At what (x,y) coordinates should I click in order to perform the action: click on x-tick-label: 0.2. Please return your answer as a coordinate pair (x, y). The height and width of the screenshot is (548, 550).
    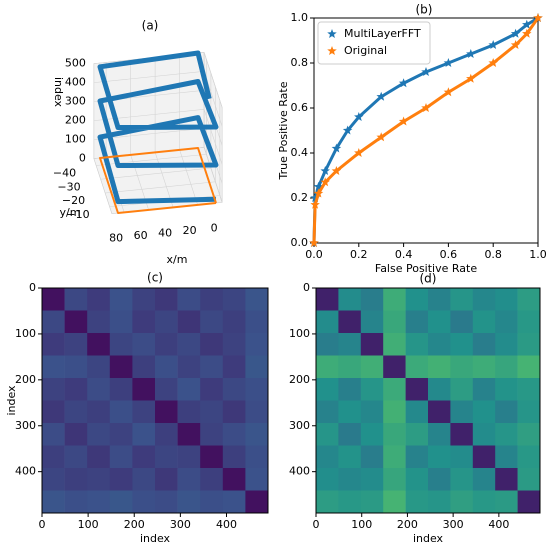
    Looking at the image, I should click on (359, 254).